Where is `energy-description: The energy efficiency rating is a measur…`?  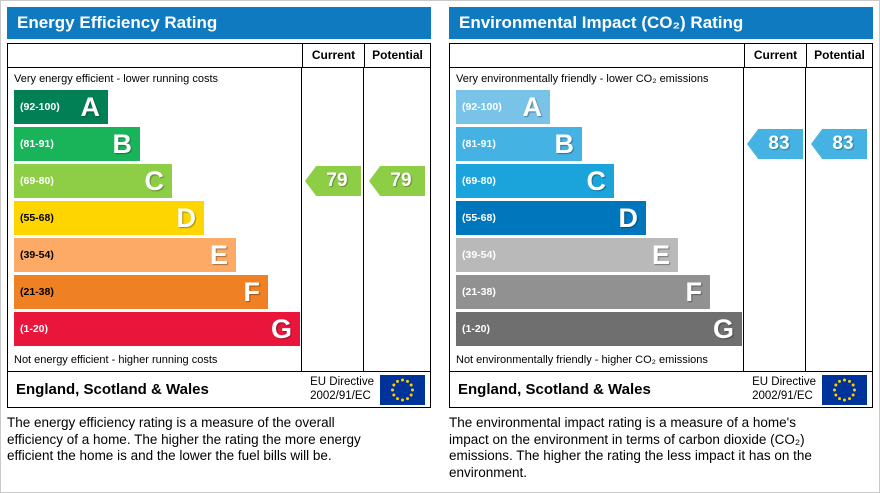 energy-description: The energy efficiency rating is a measur… is located at coordinates (184, 439).